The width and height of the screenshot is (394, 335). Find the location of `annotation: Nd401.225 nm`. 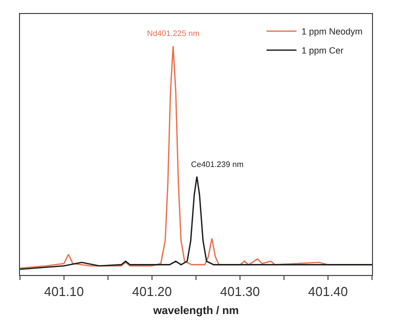

annotation: Nd401.225 nm is located at coordinates (173, 33).